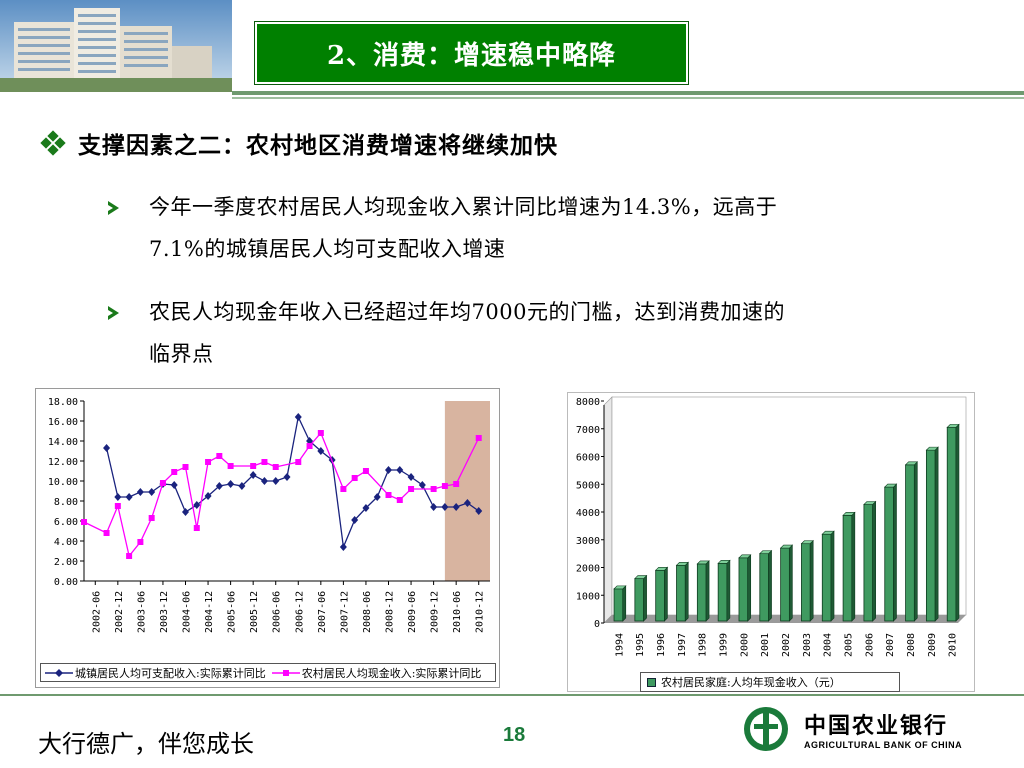  What do you see at coordinates (608, 510) in the screenshot?
I see `back-wall-side` at bounding box center [608, 510].